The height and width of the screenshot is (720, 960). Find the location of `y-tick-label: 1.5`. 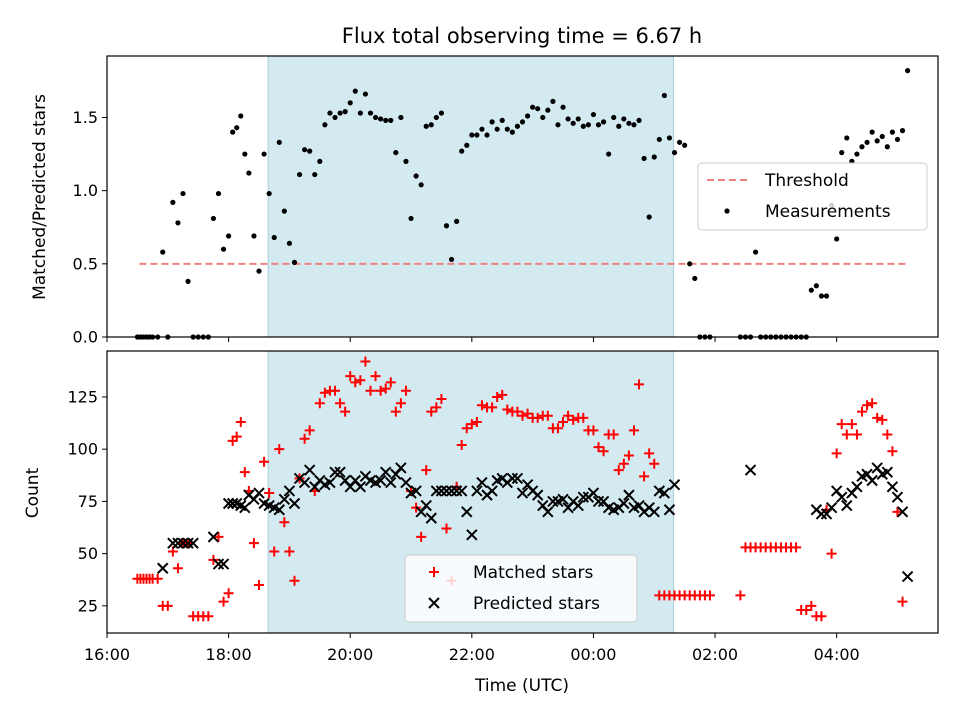

y-tick-label: 1.5 is located at coordinates (85, 117).